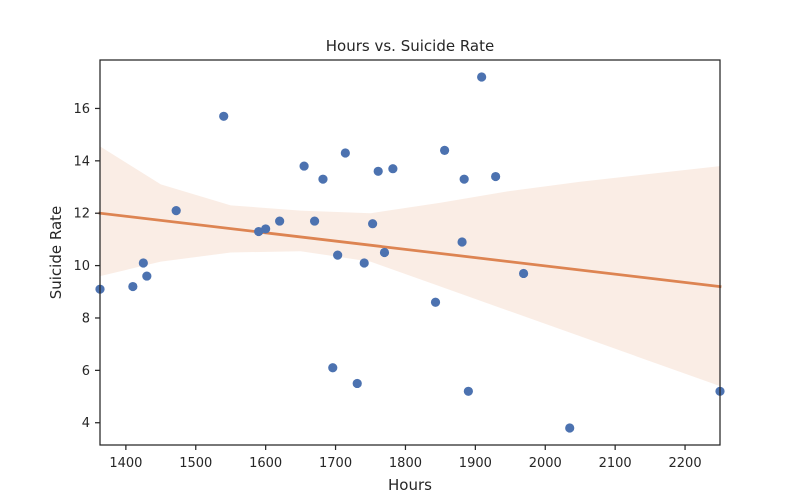 This screenshot has width=800, height=500. What do you see at coordinates (81, 109) in the screenshot?
I see `y-tick-label: 16` at bounding box center [81, 109].